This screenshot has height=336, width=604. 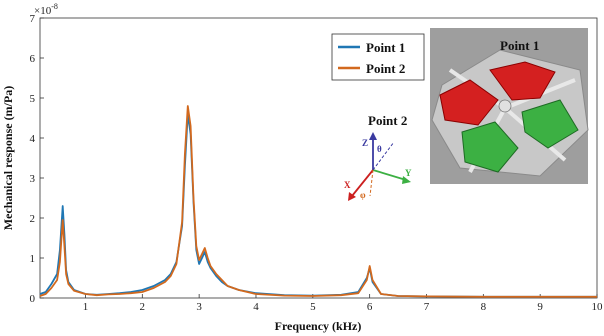 What do you see at coordinates (408, 173) in the screenshot?
I see `y-axis-glyph-label: Y` at bounding box center [408, 173].